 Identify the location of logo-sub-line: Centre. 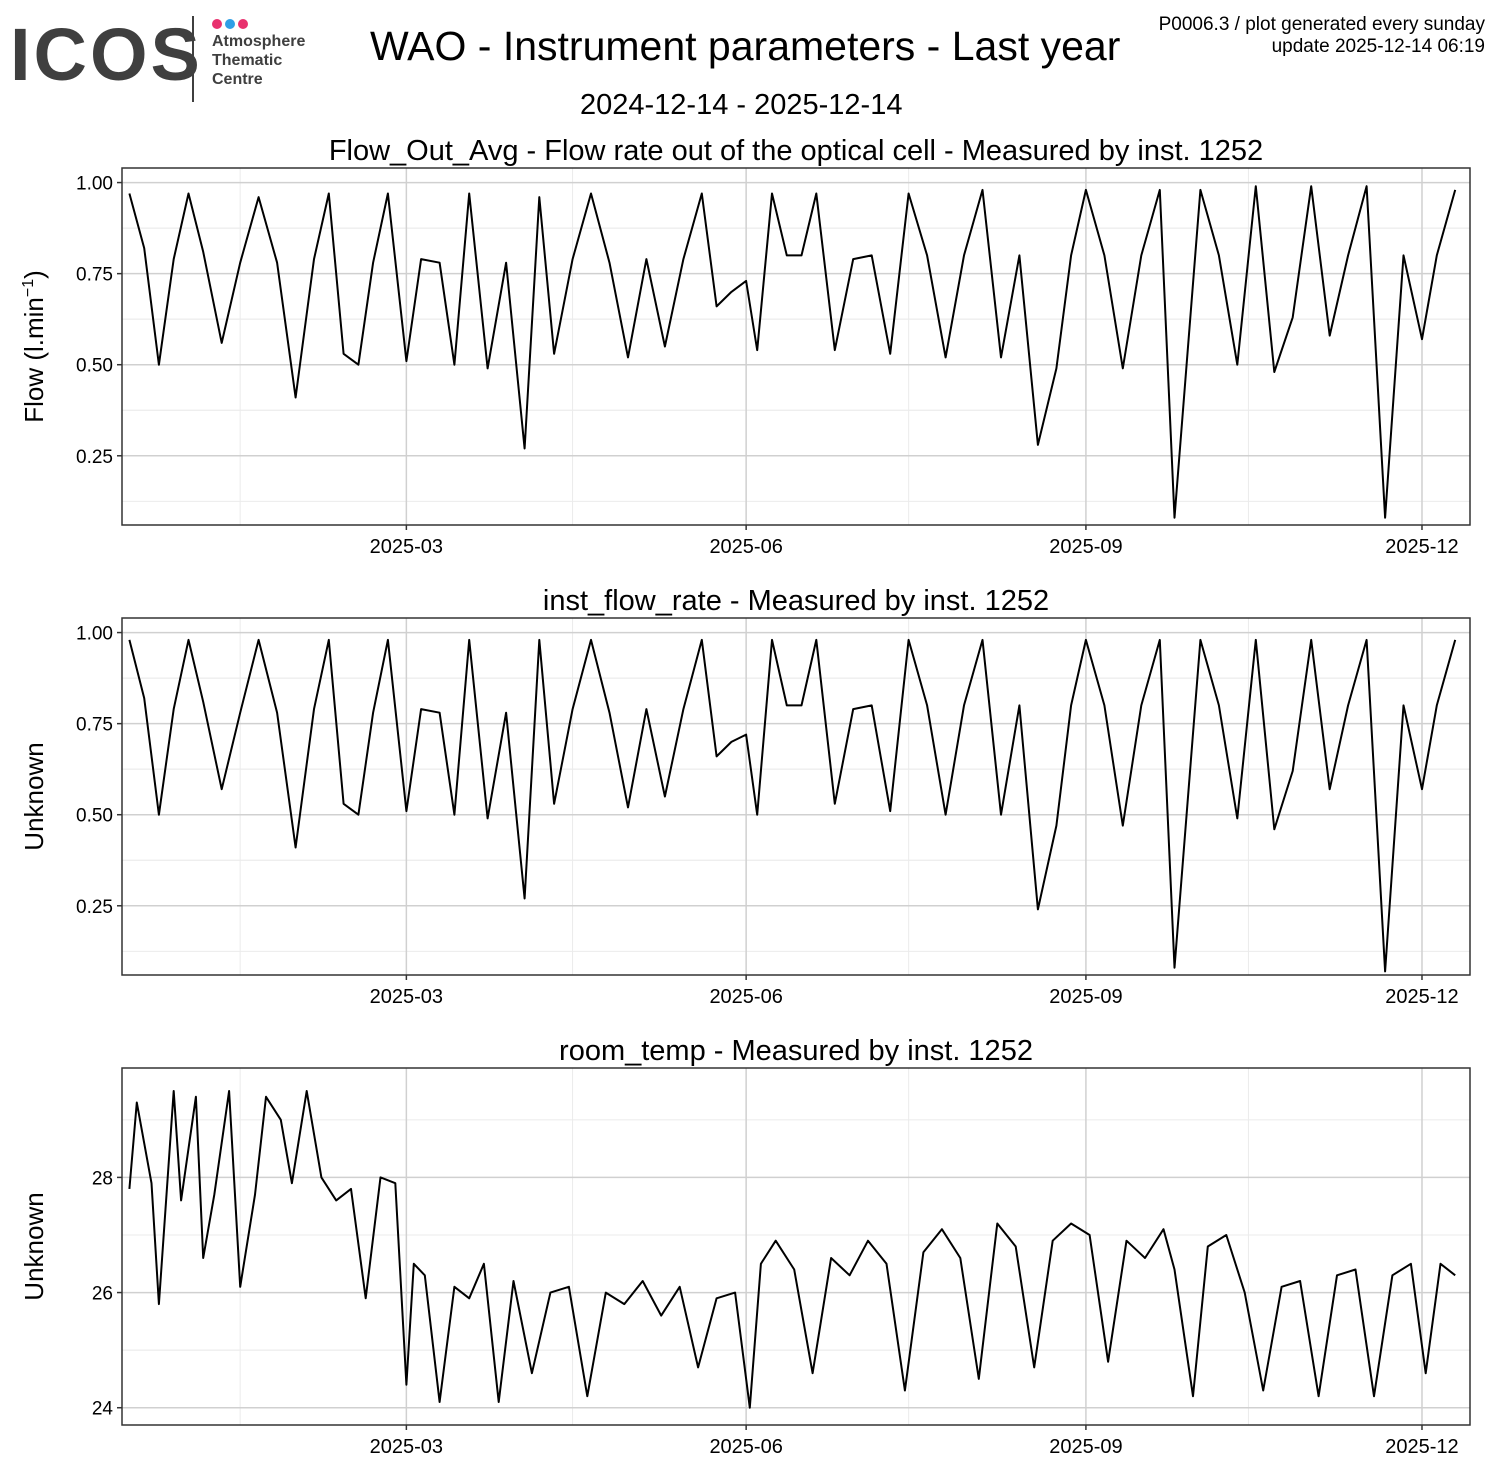
(237, 79).